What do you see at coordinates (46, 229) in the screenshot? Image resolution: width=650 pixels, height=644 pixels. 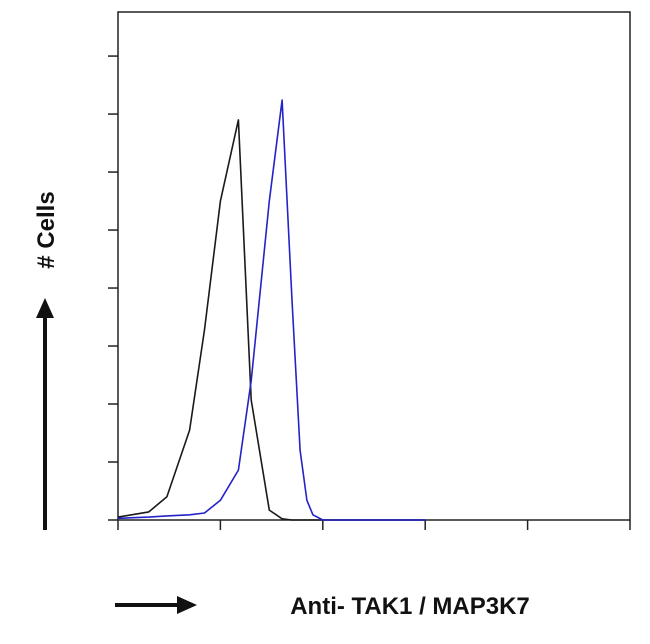 I see `y-axis-label: # Cells` at bounding box center [46, 229].